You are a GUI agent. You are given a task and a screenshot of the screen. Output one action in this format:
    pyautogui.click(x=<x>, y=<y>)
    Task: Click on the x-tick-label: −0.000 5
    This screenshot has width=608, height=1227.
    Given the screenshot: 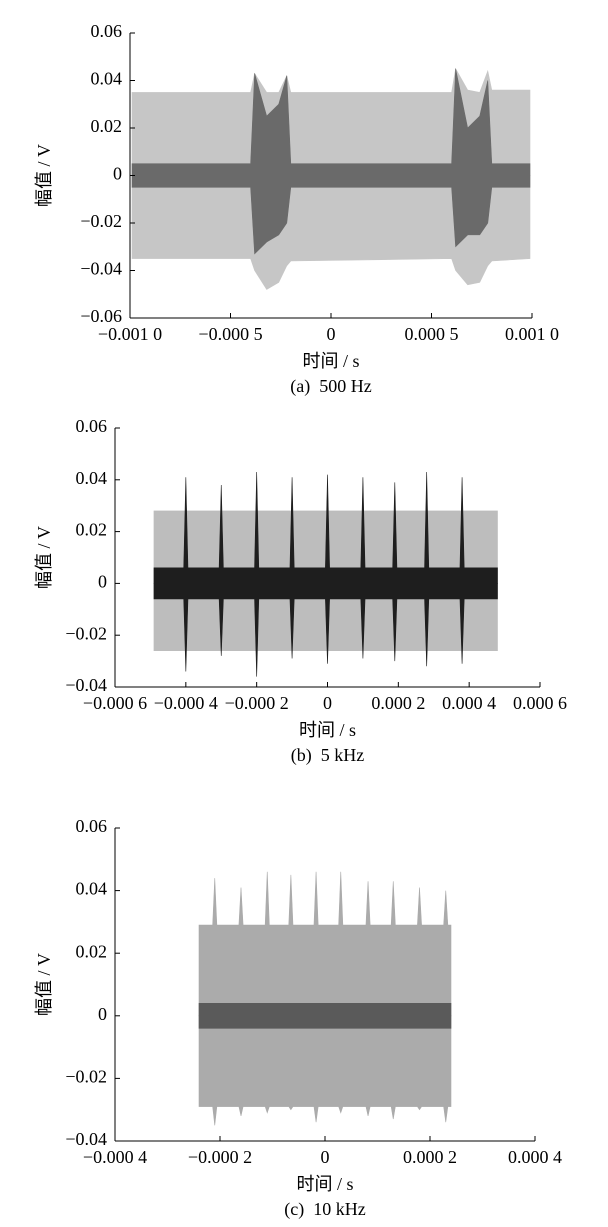 What is the action you would take?
    pyautogui.click(x=230, y=334)
    